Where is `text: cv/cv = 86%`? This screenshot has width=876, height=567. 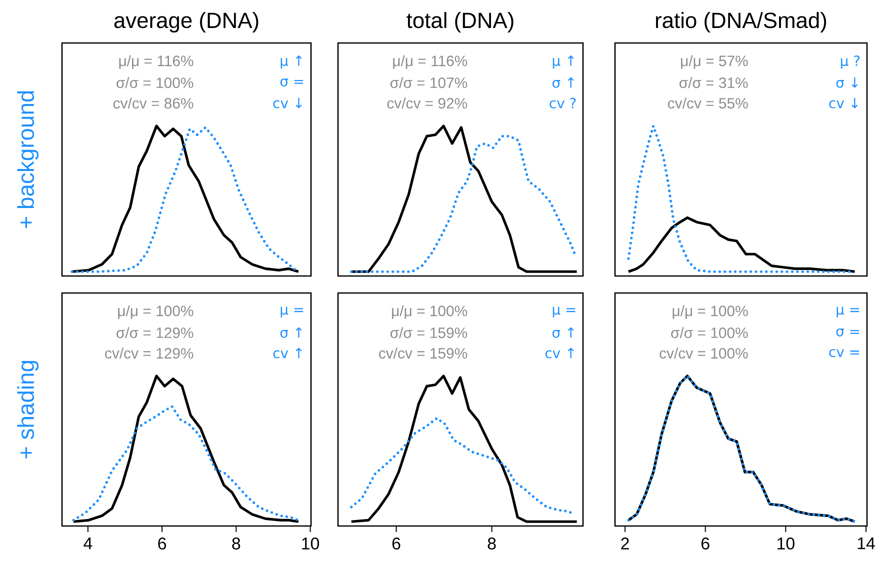 text: cv/cv = 86% is located at coordinates (153, 103).